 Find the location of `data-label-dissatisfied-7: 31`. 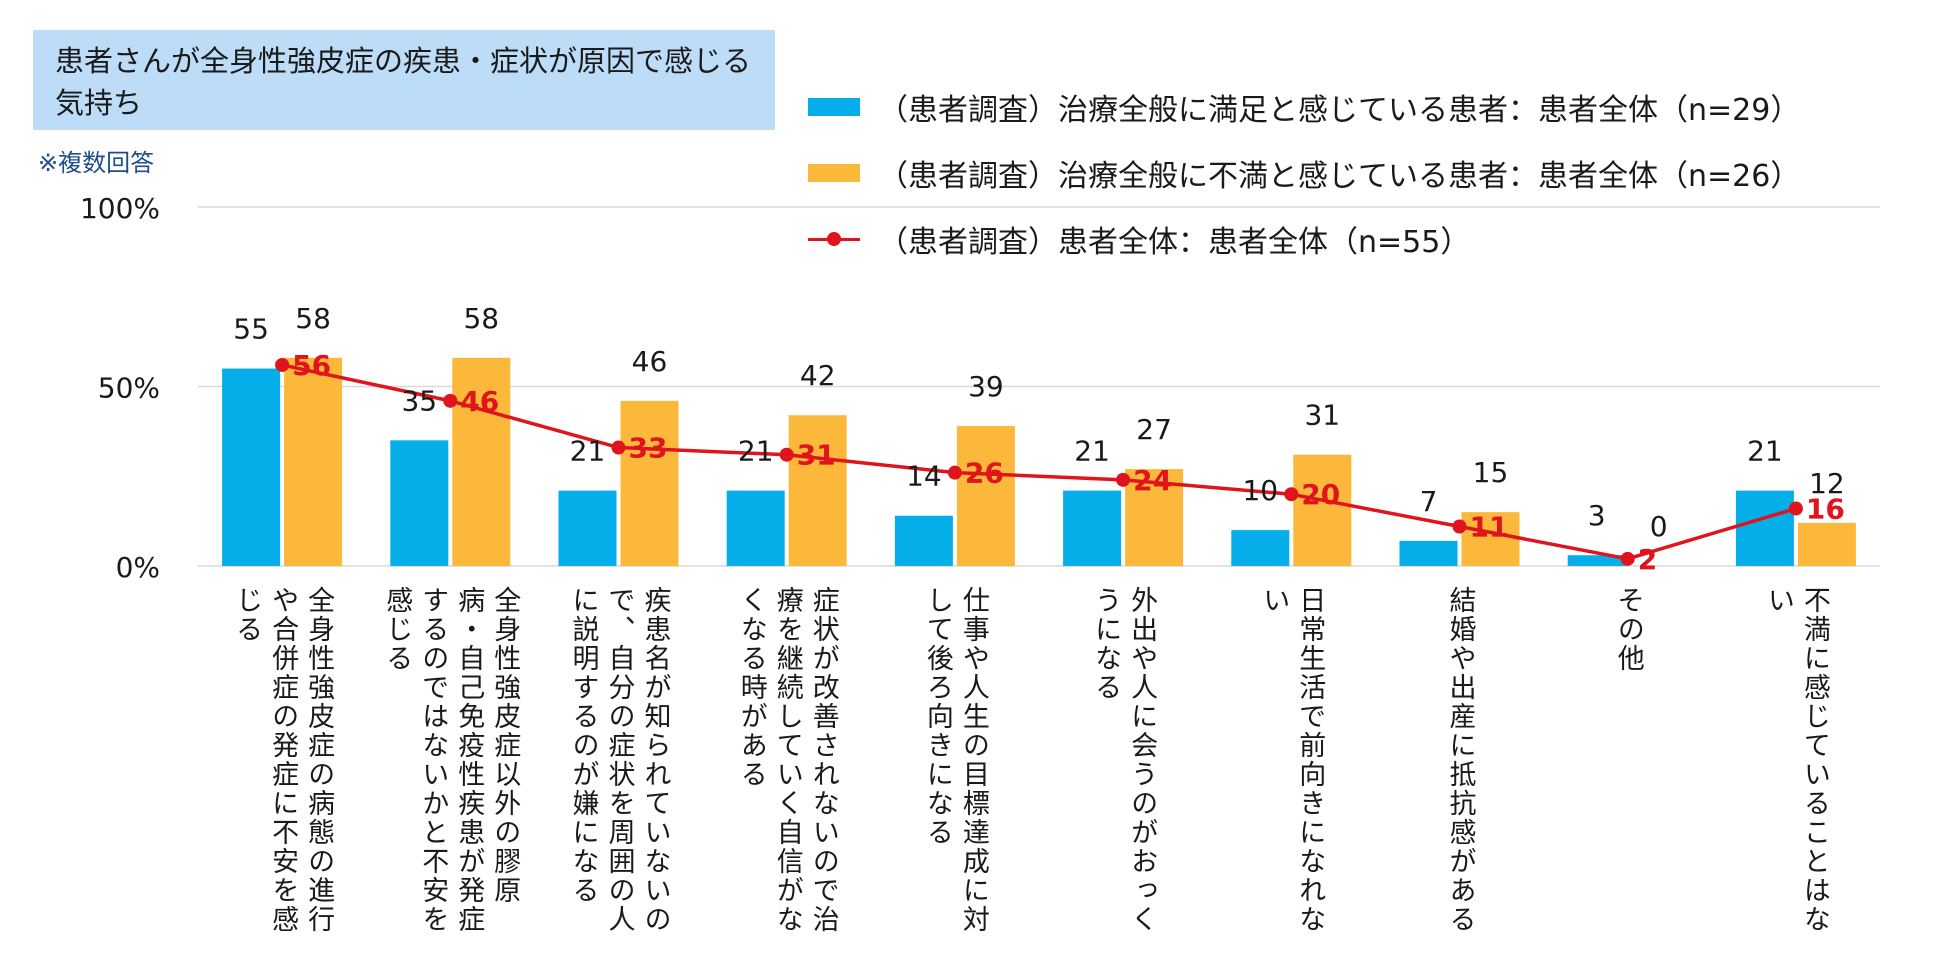

data-label-dissatisfied-7: 31 is located at coordinates (1322, 415).